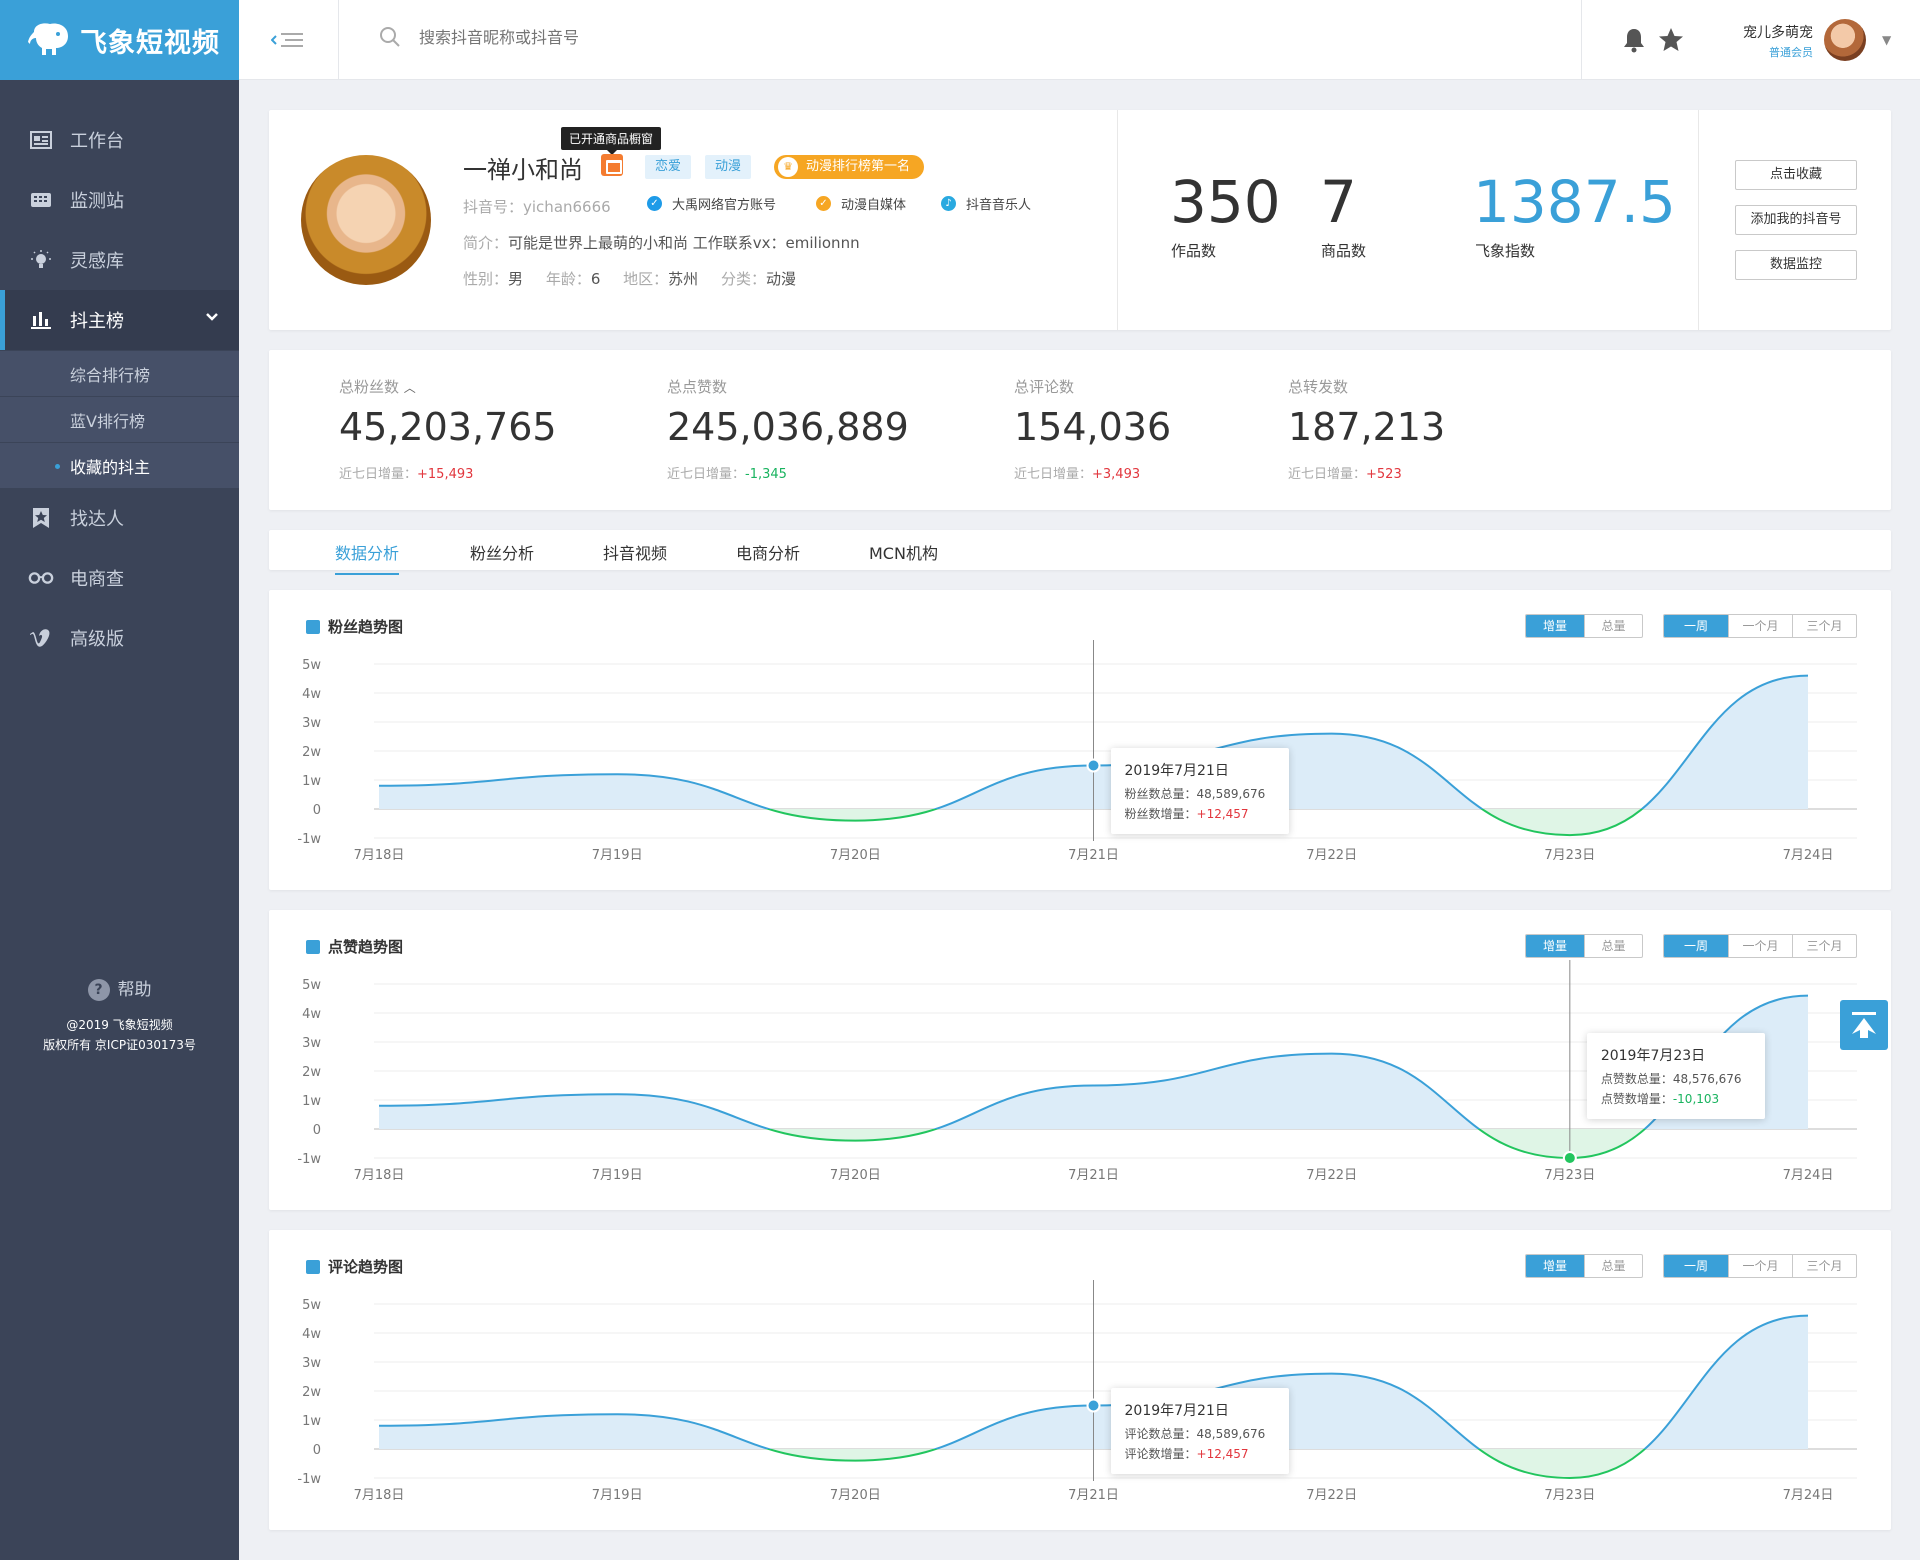  What do you see at coordinates (1887, 40) in the screenshot?
I see `caret-down-icon: ▼` at bounding box center [1887, 40].